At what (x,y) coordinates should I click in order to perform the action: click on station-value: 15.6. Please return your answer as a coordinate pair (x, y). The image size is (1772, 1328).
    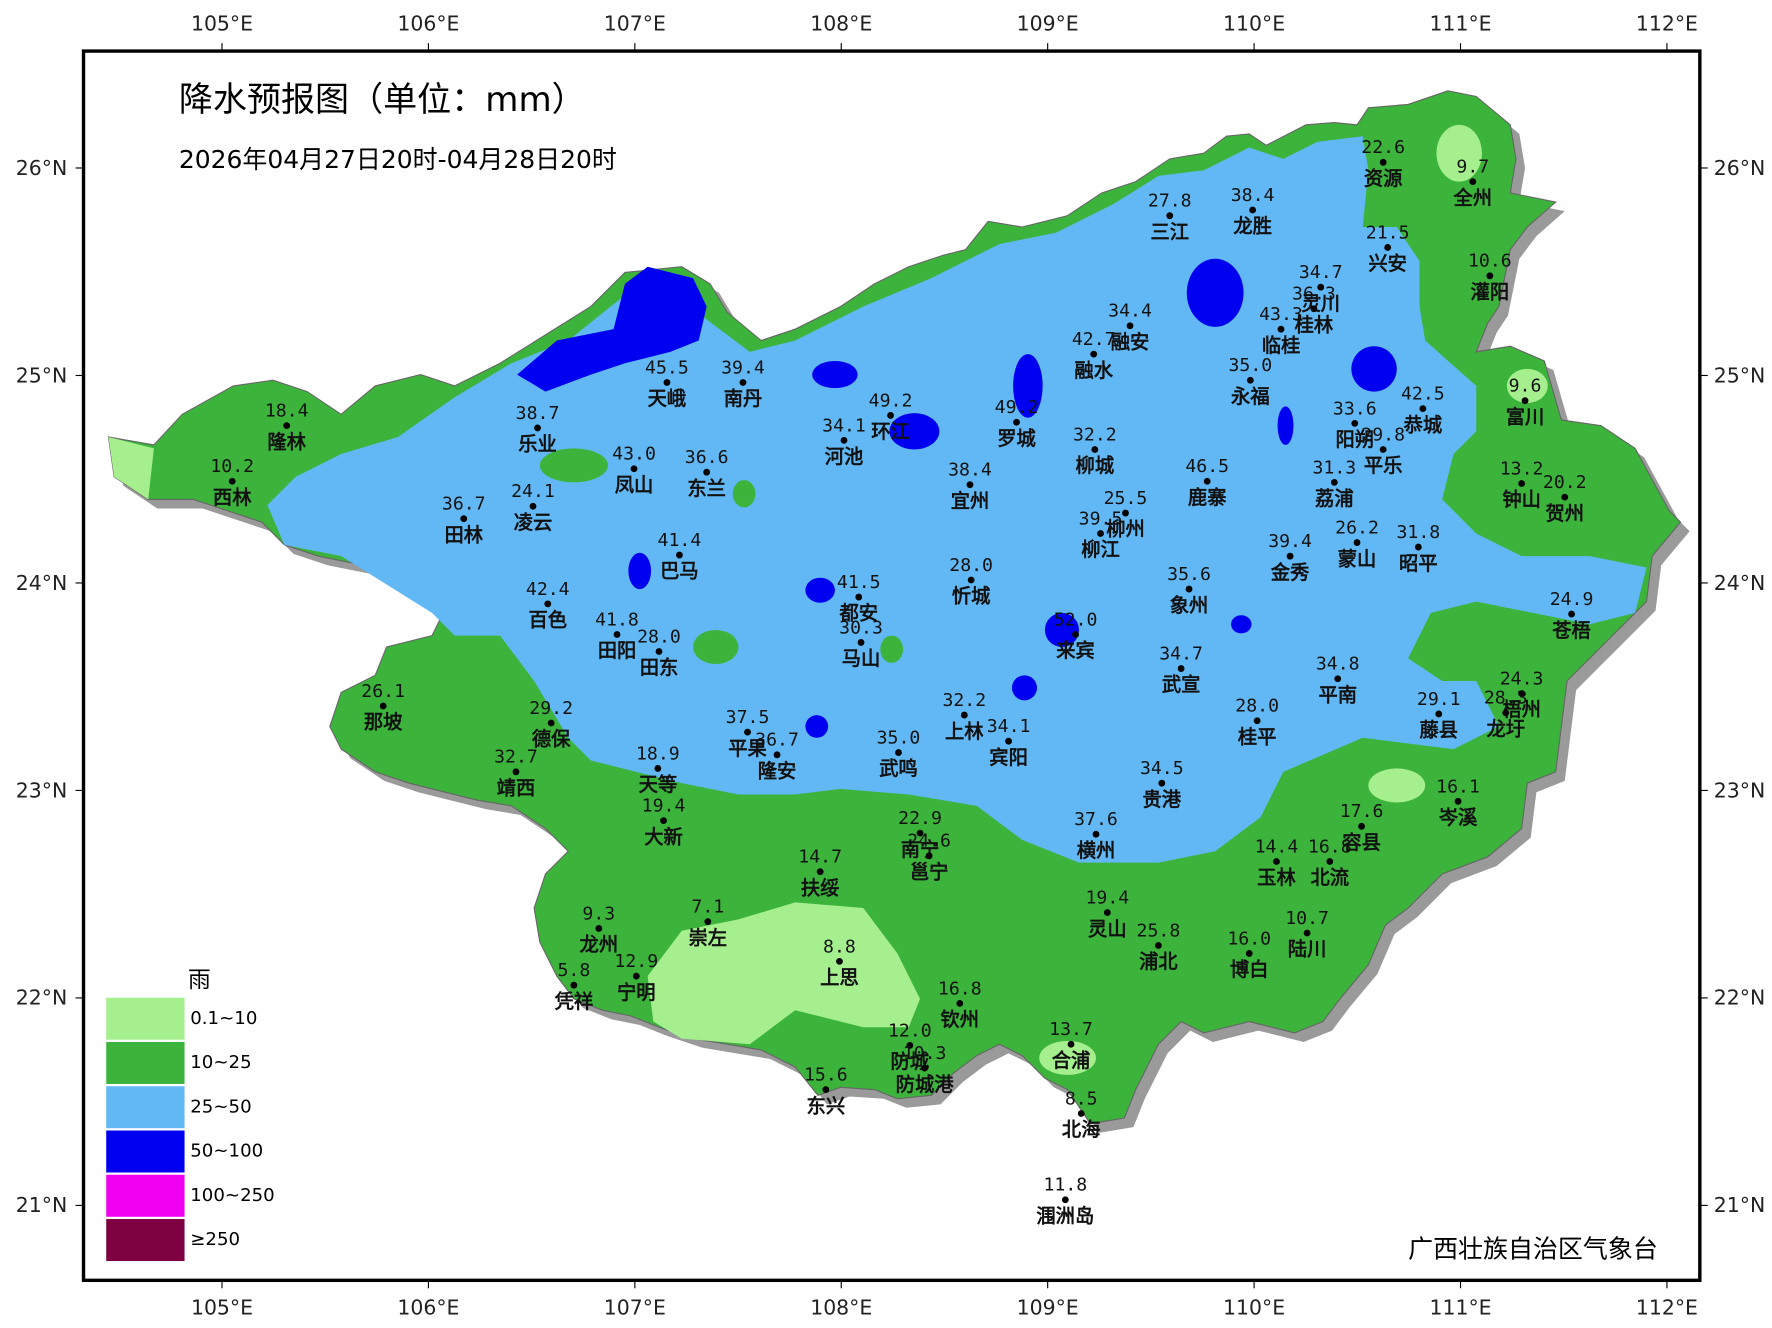
    Looking at the image, I should click on (826, 1075).